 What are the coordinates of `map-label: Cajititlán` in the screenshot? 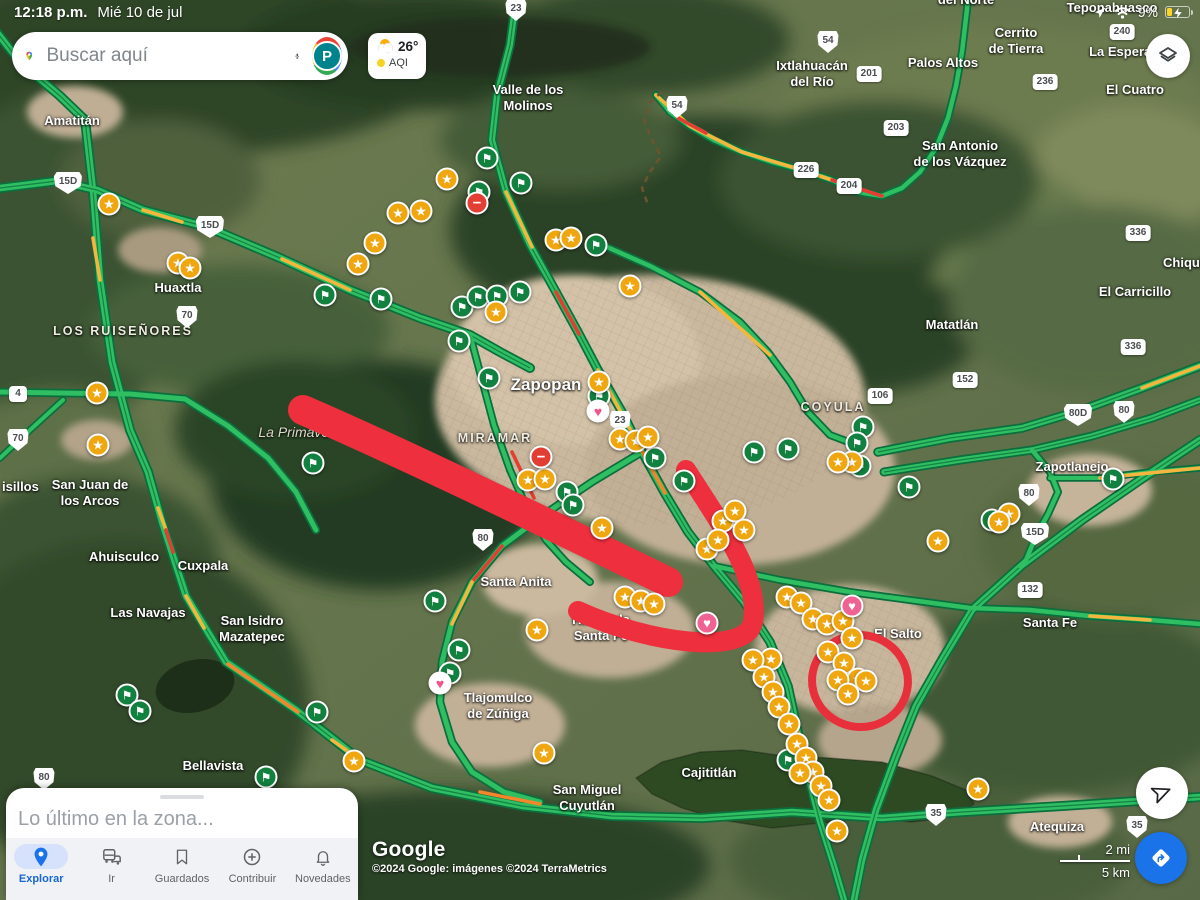 It's located at (709, 772).